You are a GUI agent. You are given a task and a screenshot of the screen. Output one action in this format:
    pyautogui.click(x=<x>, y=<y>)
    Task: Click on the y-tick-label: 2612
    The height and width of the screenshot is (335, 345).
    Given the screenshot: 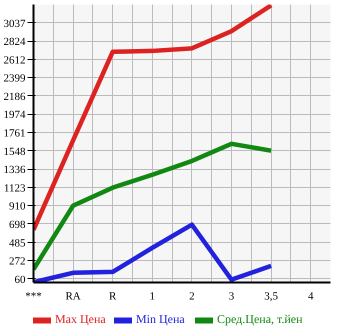 What is the action you would take?
    pyautogui.click(x=15, y=60)
    